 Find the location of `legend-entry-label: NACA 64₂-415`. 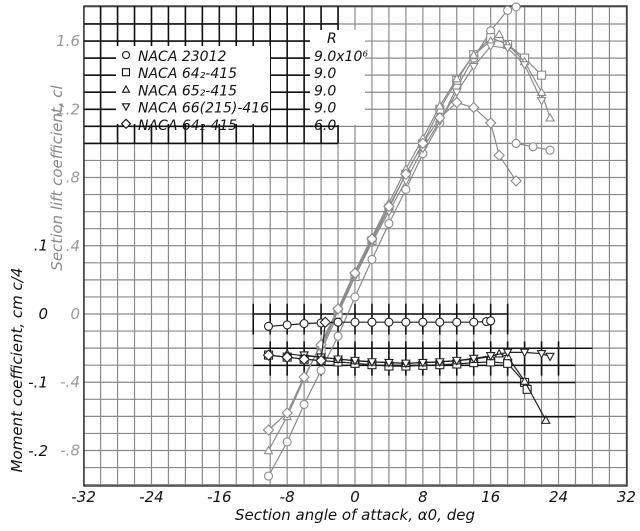

legend-entry-label: NACA 64₂-415 is located at coordinates (187, 126).